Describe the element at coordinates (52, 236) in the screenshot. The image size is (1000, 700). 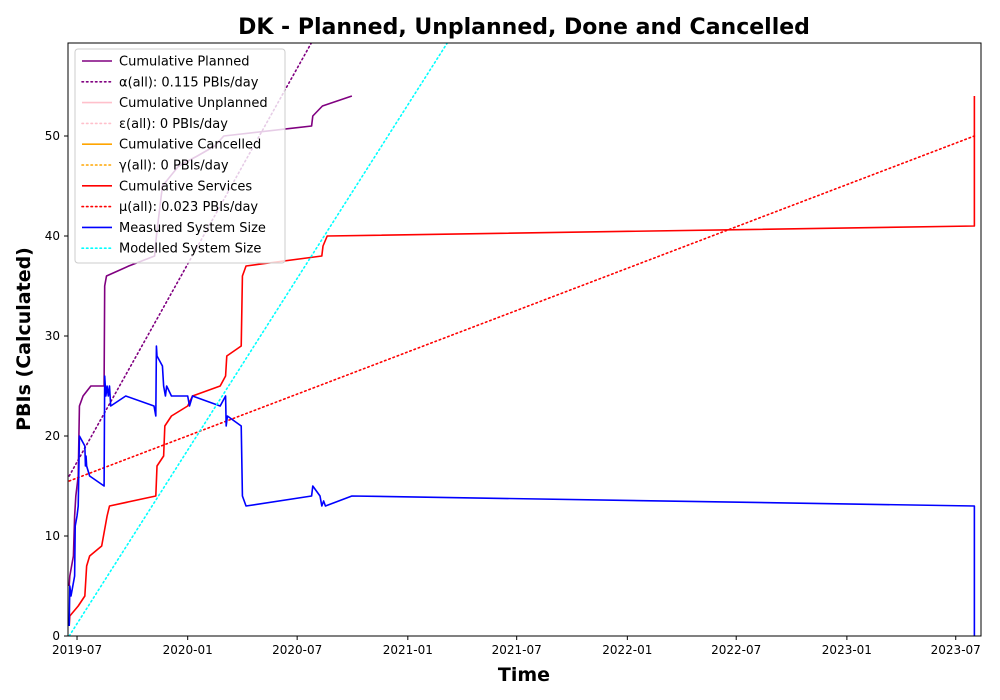
I see `y-tick-label-5: 40` at that location.